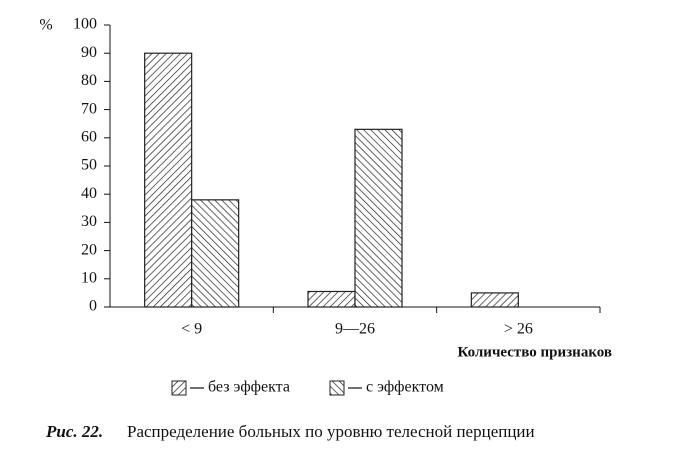  I want to click on y-tick-label: 20, so click(89, 249).